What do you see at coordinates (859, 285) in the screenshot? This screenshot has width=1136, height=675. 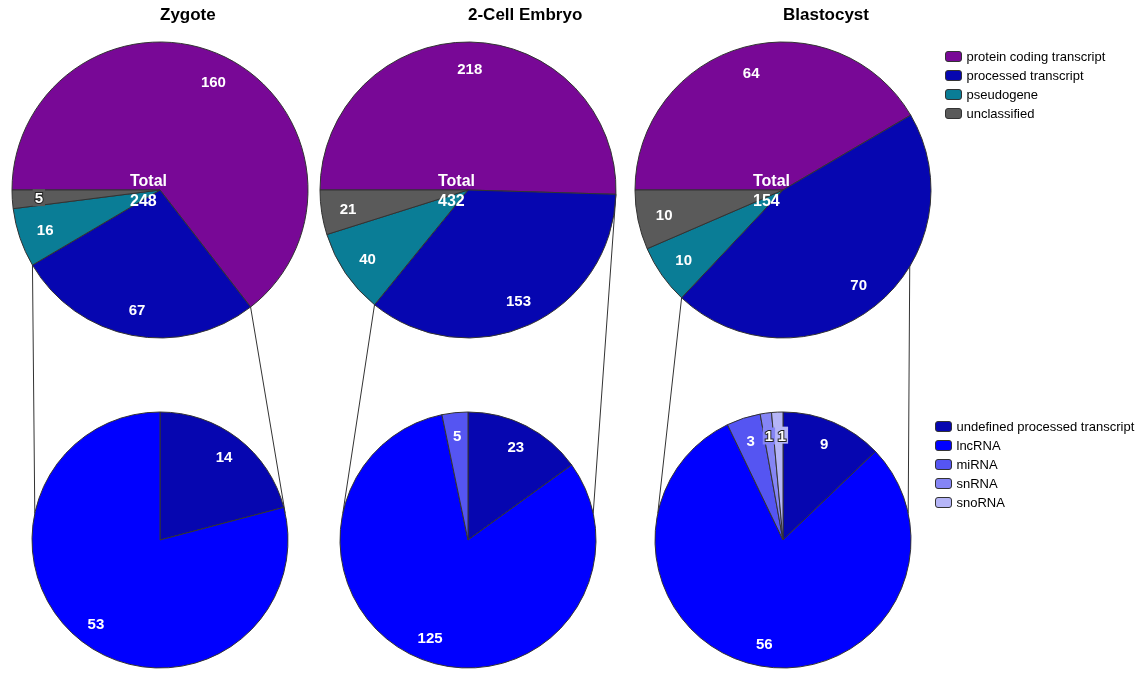 I see `data-label: 70` at bounding box center [859, 285].